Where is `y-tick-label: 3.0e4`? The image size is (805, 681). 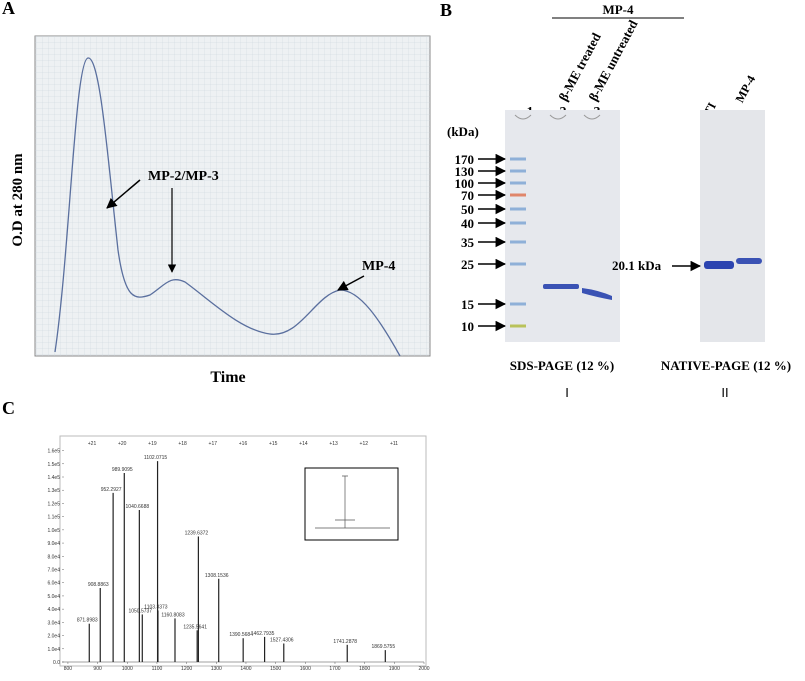
y-tick-label: 3.0e4 is located at coordinates (53, 623).